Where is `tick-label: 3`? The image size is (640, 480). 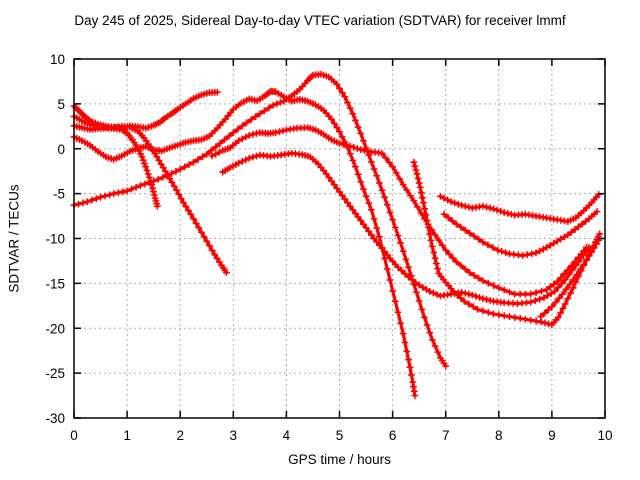
tick-label: 3 is located at coordinates (234, 435).